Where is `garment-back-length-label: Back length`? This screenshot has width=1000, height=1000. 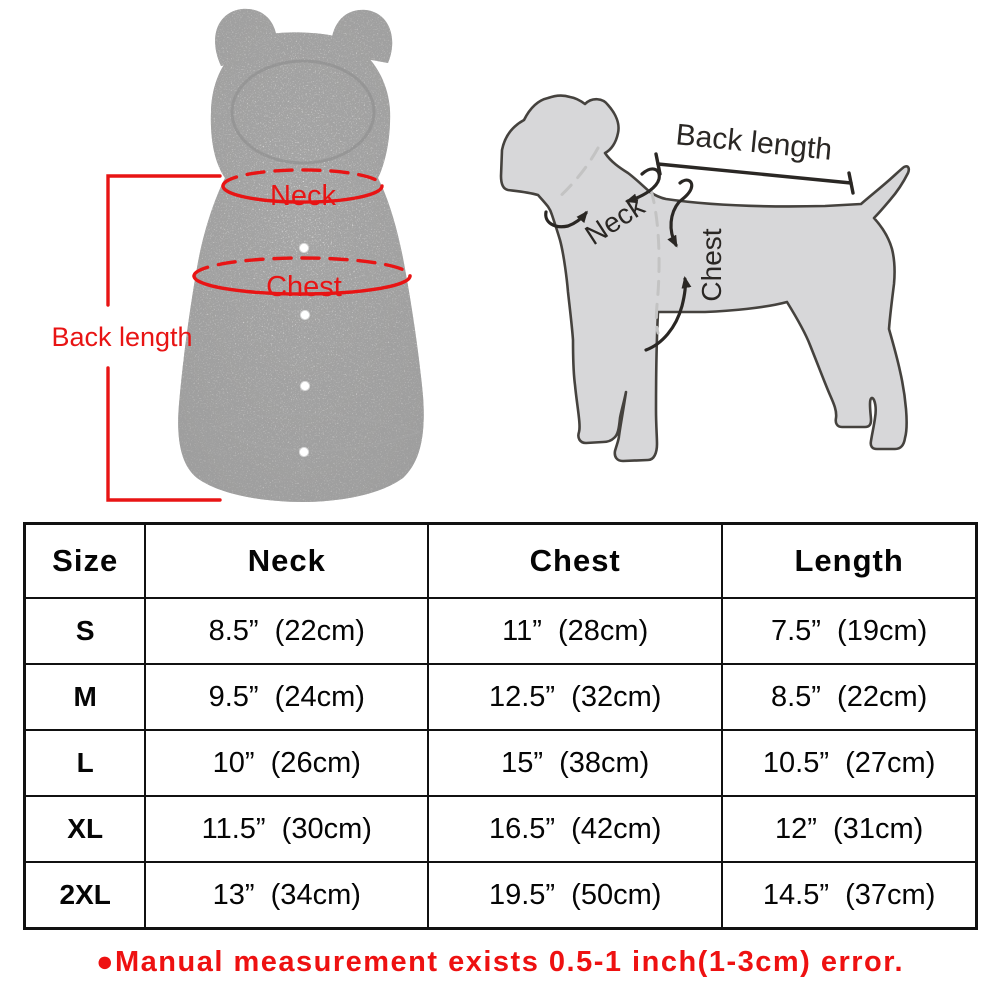 garment-back-length-label: Back length is located at coordinates (121, 337).